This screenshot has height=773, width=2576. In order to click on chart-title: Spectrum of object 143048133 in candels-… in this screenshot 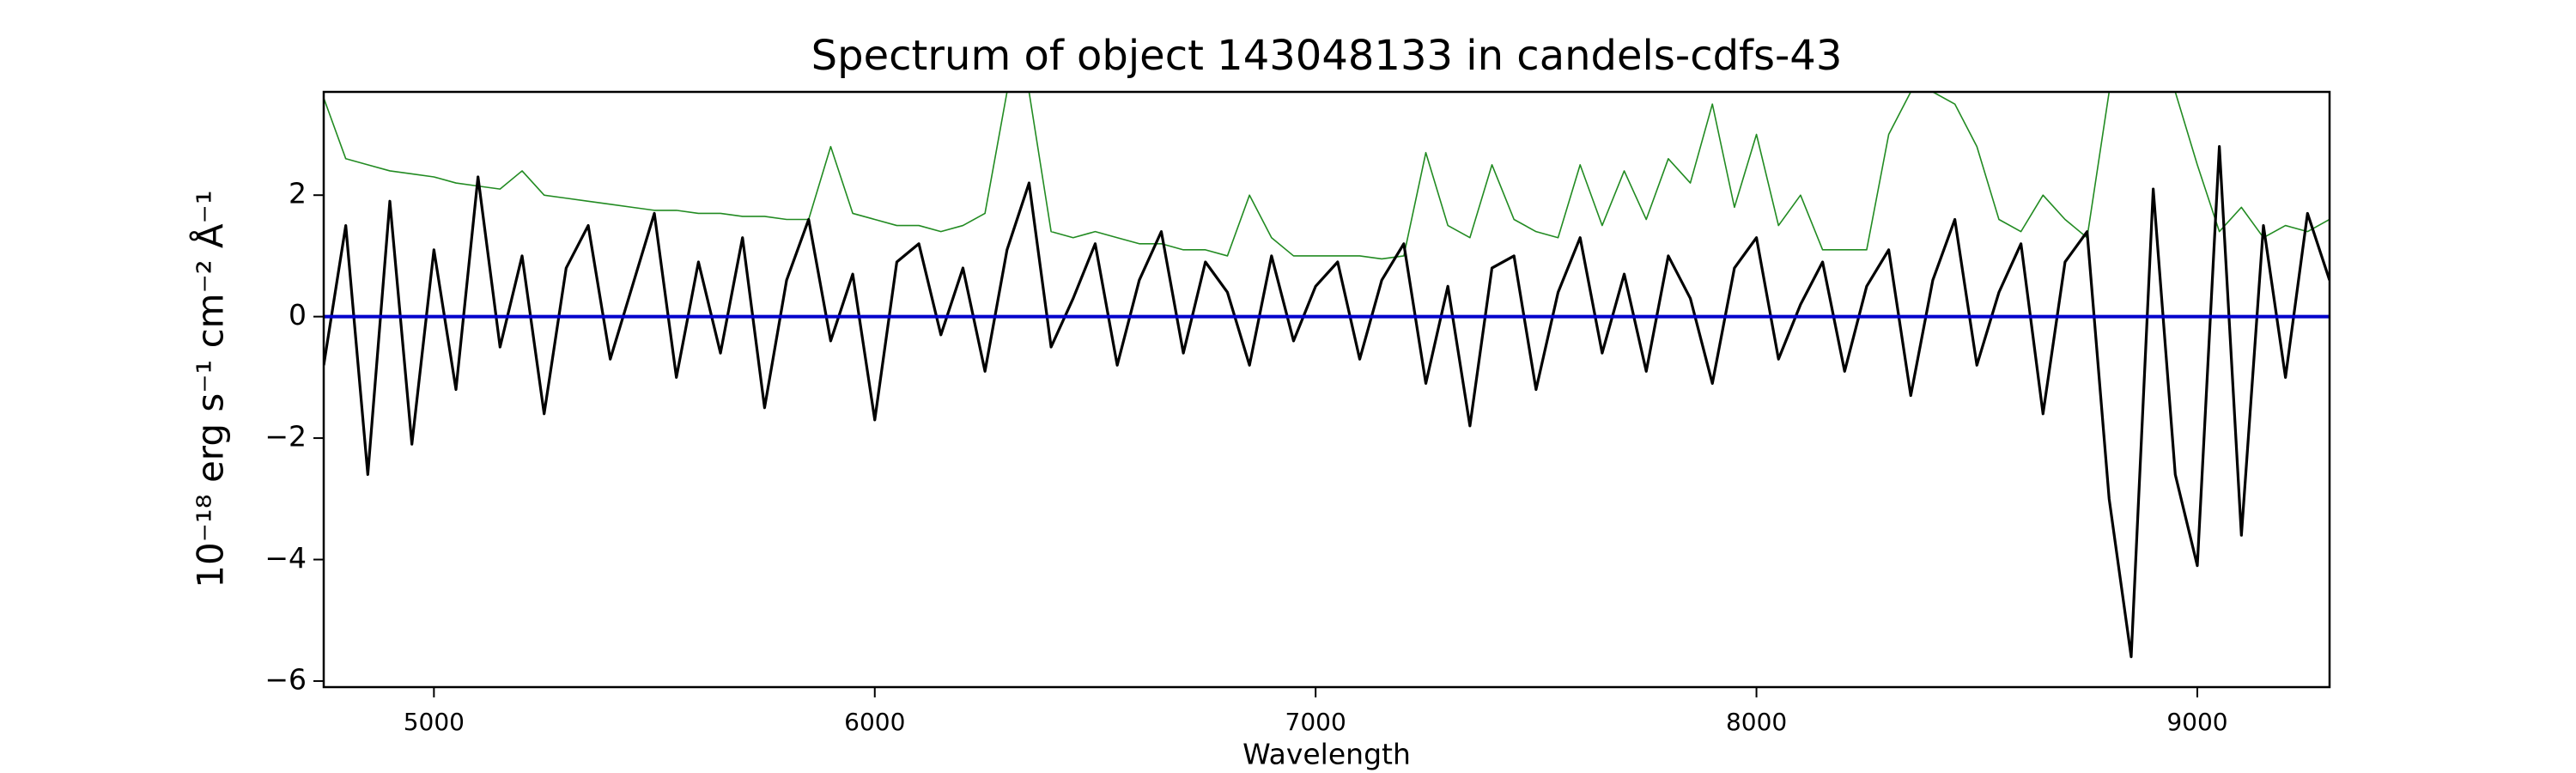, I will do `click(1327, 56)`.